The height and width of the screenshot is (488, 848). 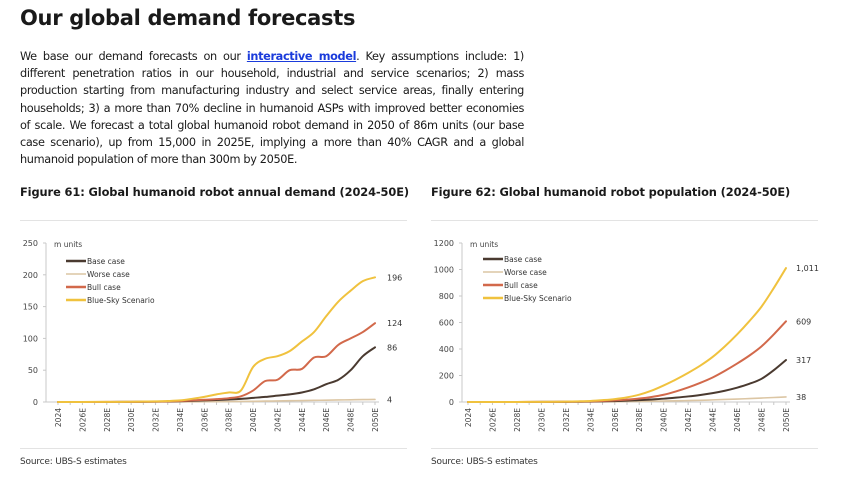 I want to click on series-line-base-case, so click(x=627, y=380).